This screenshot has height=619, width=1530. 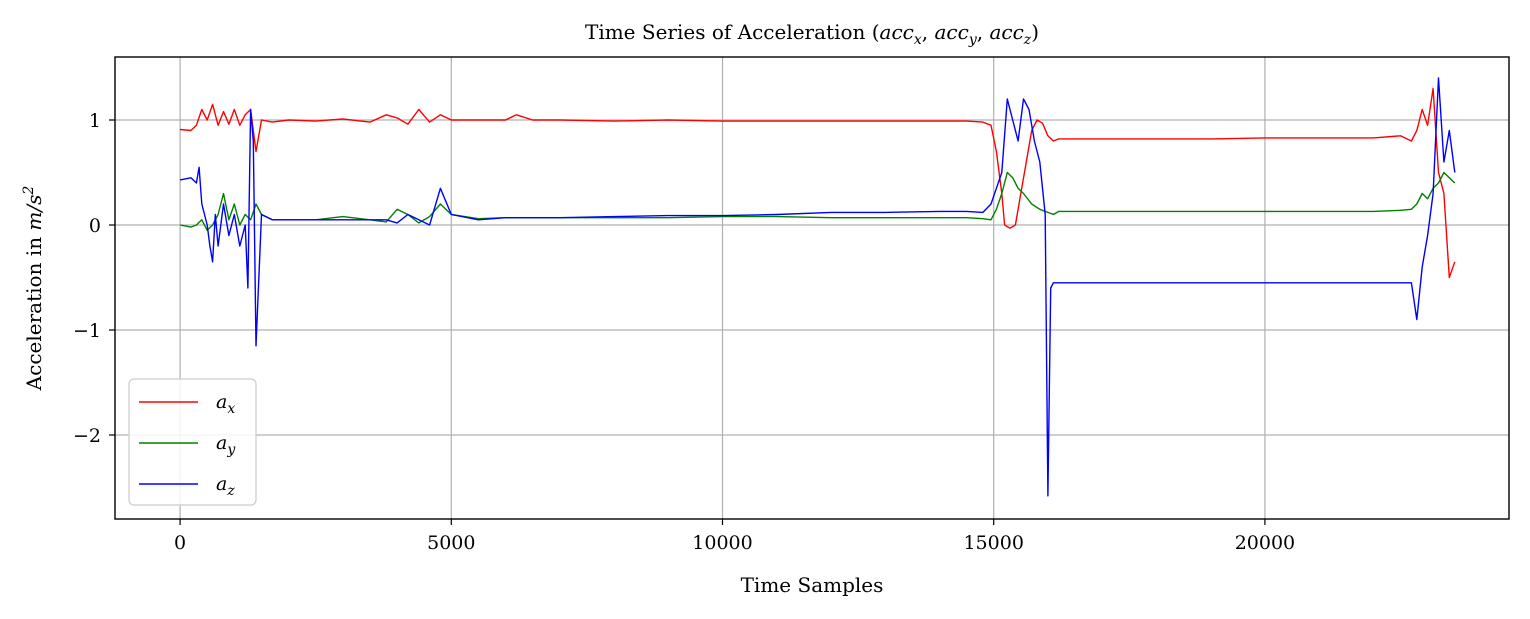 I want to click on x-tick-label: 15000, so click(x=993, y=543).